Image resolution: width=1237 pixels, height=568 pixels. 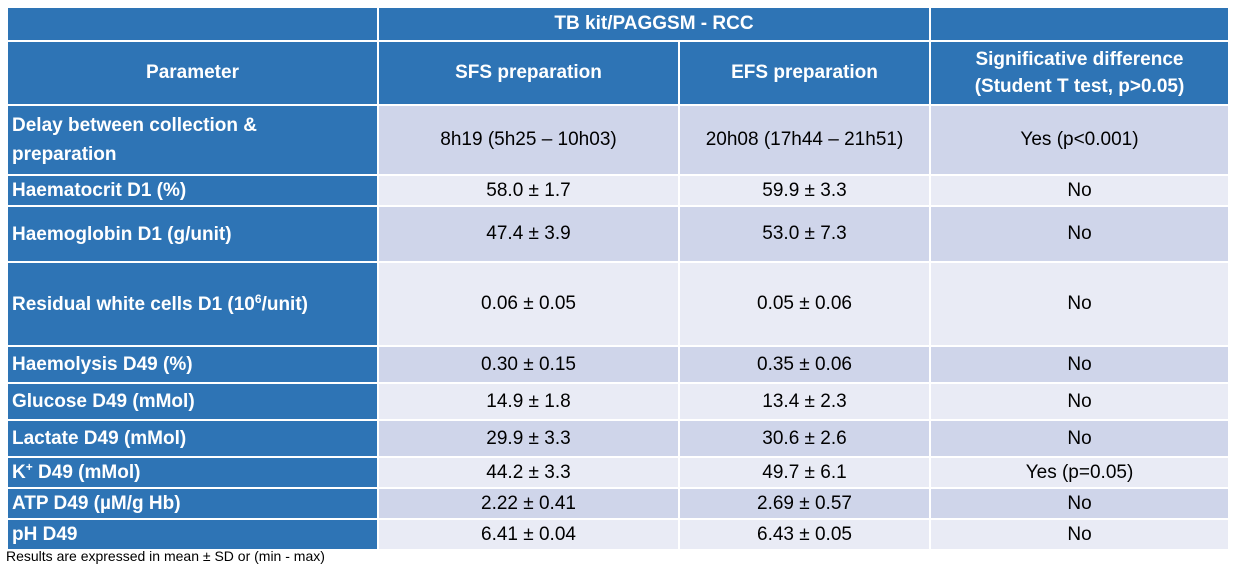 I want to click on sfs-cell: 0.06 ± 0.05, so click(x=528, y=304).